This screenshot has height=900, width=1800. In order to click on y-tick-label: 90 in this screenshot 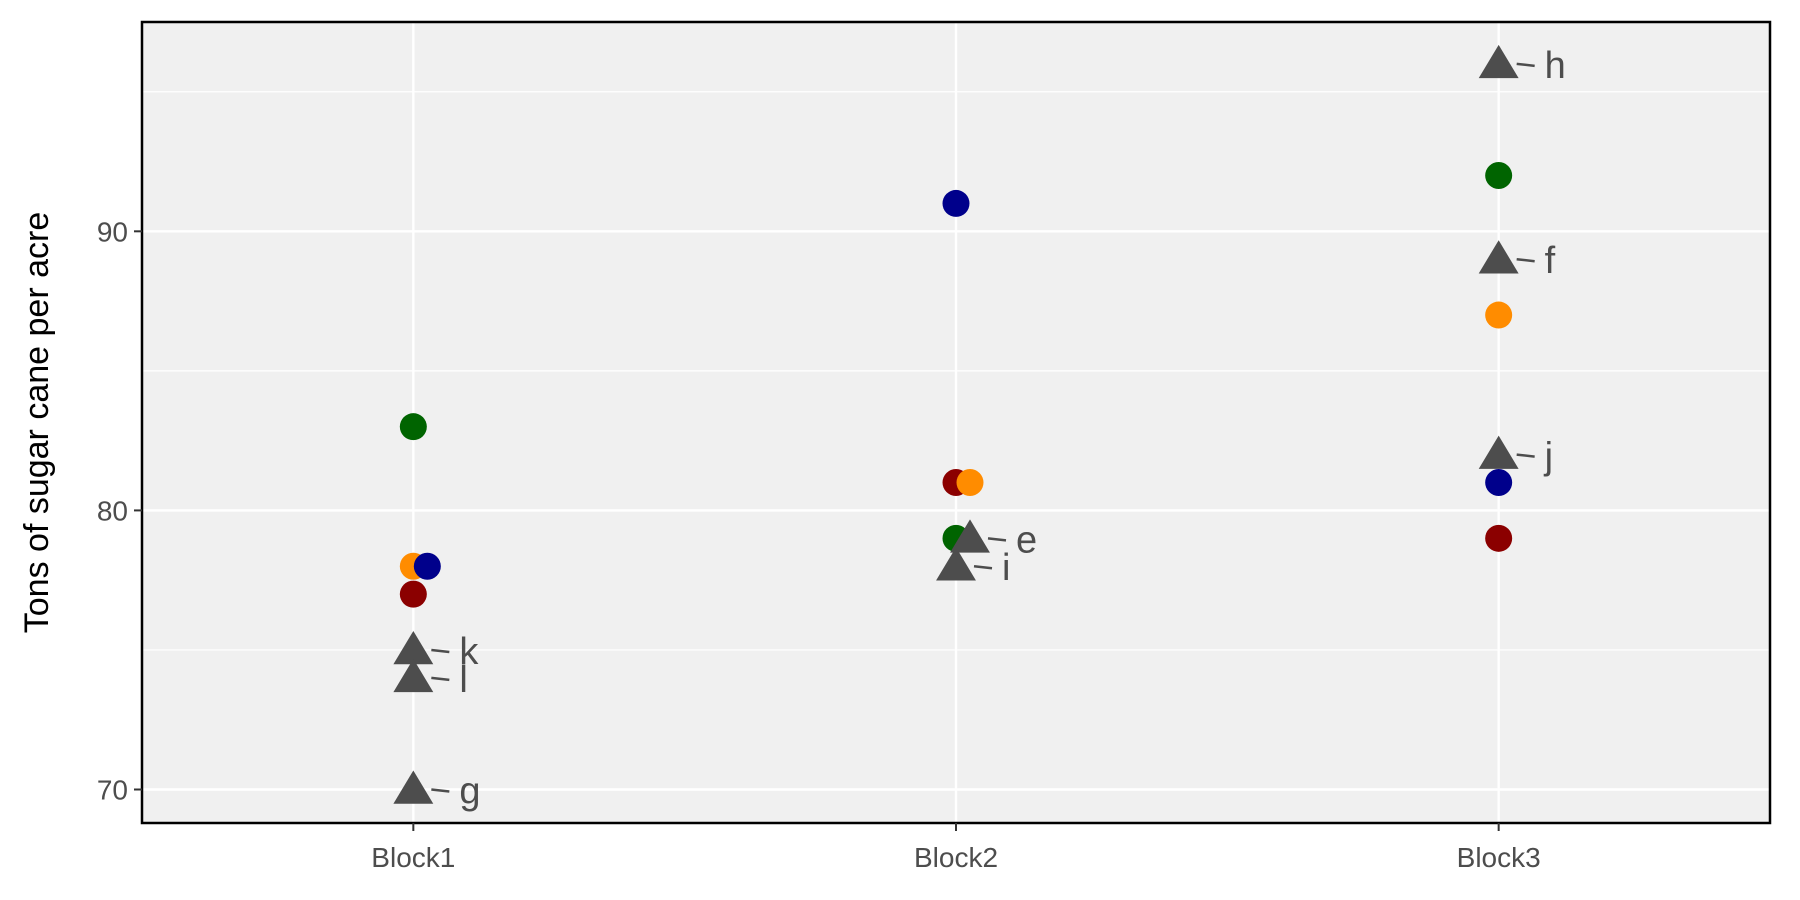, I will do `click(112, 231)`.